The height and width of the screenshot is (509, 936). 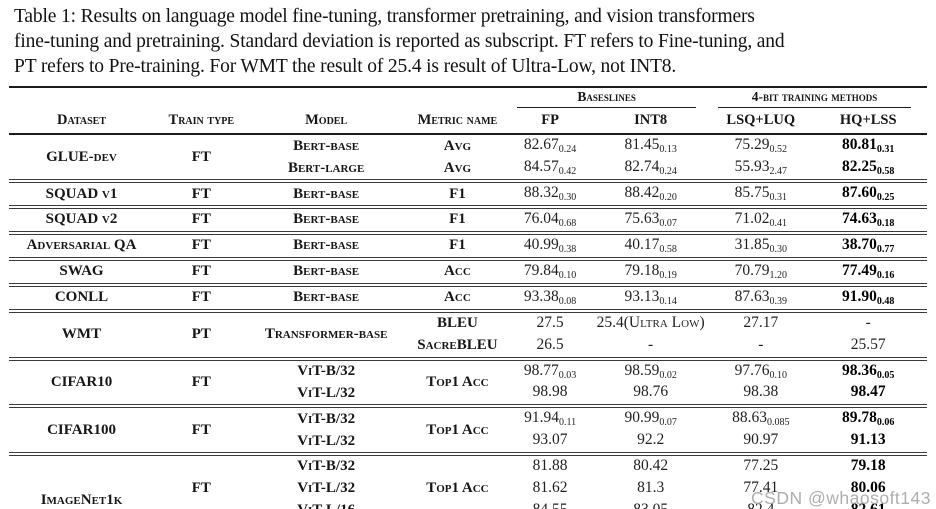 What do you see at coordinates (567, 423) in the screenshot?
I see `std-subscript: 0.11` at bounding box center [567, 423].